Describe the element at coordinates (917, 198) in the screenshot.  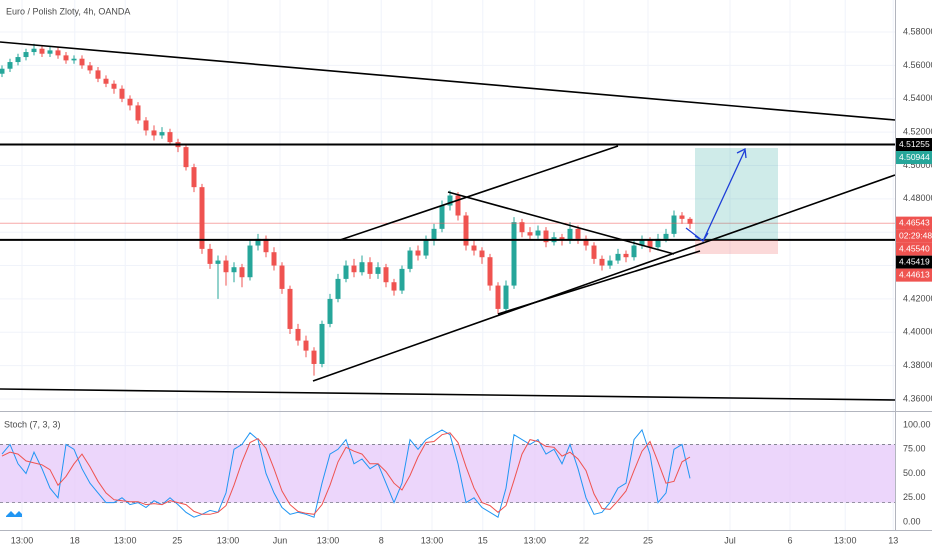
I see `y-tick-label: 4.48000` at that location.